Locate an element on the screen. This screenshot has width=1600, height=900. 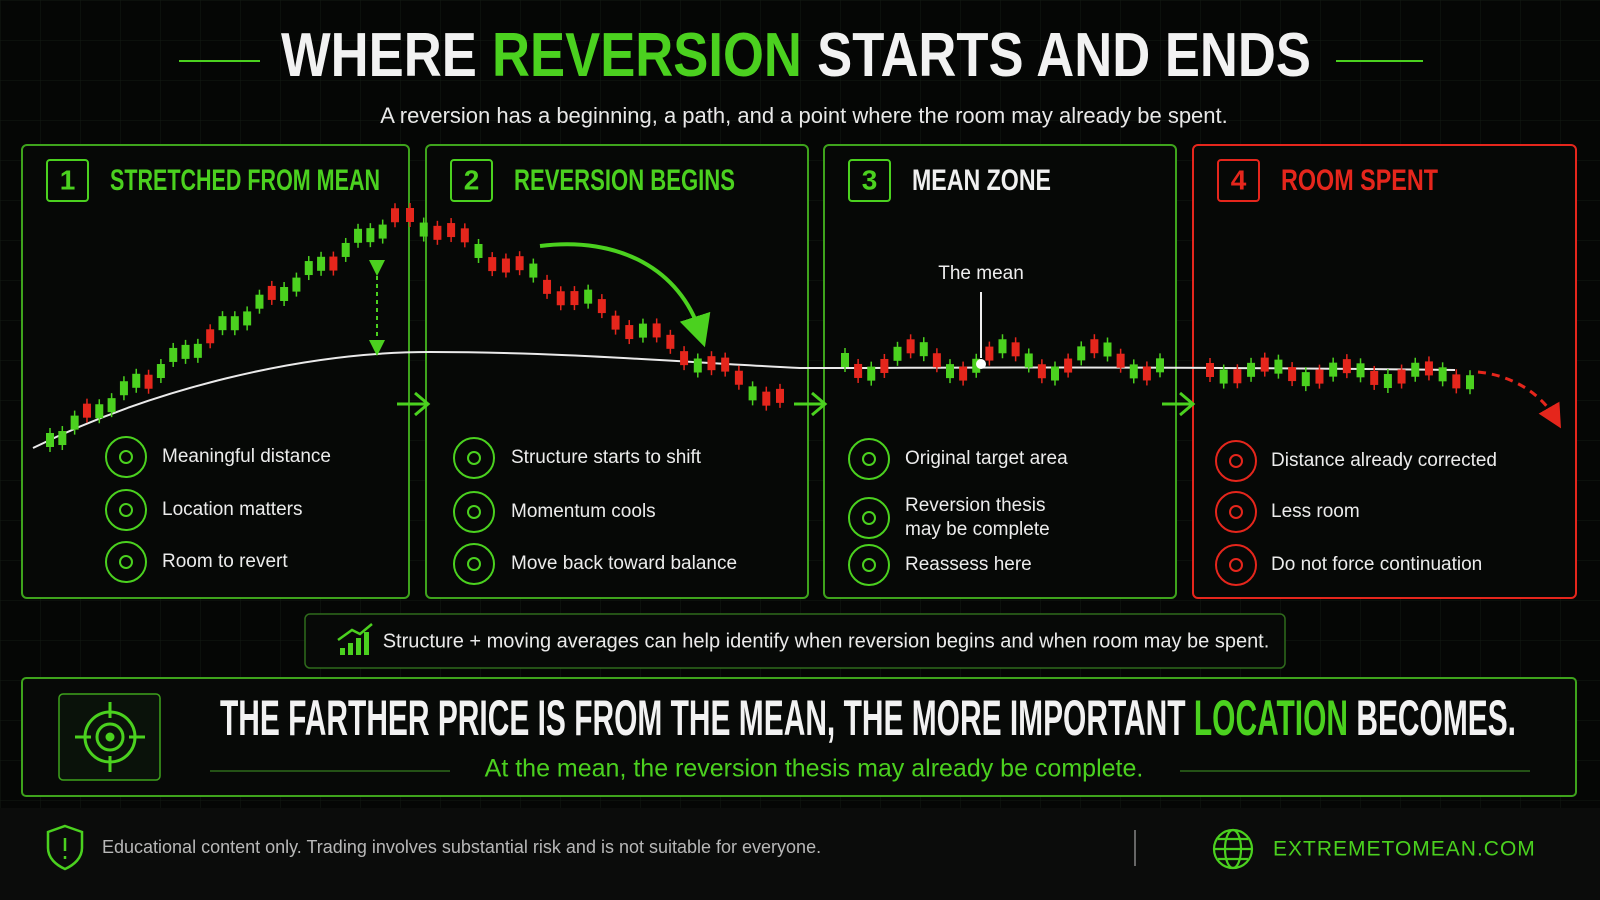
item-text: Location matters is located at coordinates (232, 509).